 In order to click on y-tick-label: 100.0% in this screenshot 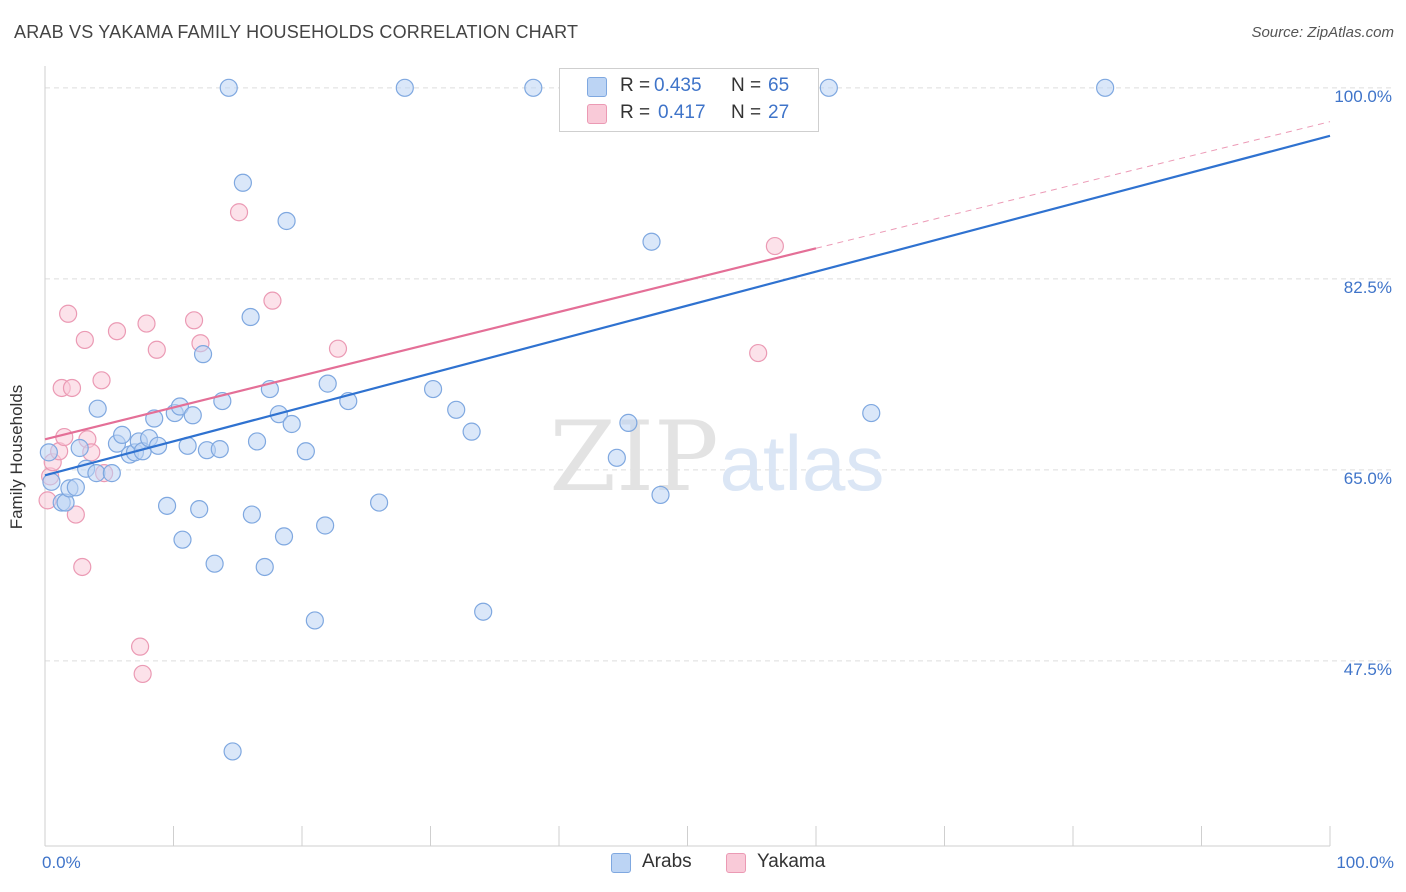, I will do `click(1363, 96)`.